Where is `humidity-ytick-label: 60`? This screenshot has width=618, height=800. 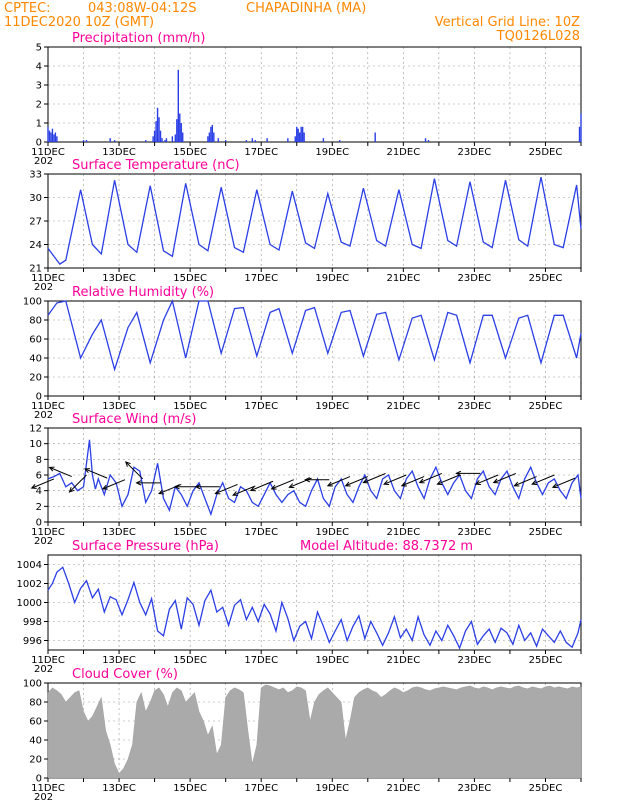 humidity-ytick-label: 60 is located at coordinates (35, 340).